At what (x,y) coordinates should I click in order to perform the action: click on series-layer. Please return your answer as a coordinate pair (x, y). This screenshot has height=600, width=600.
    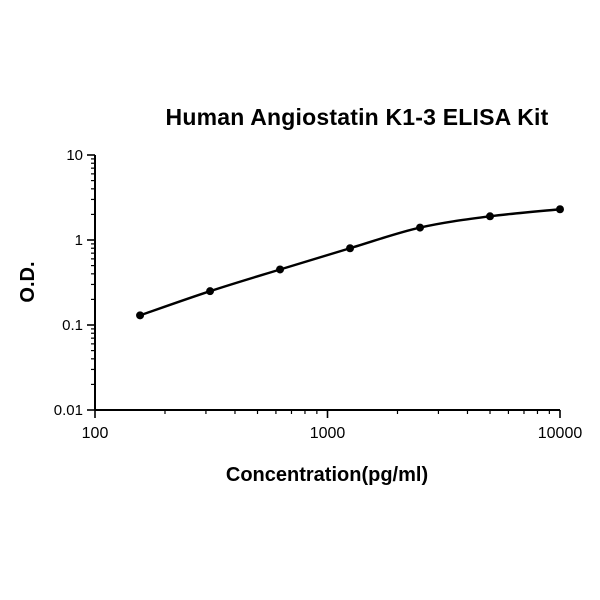
    Looking at the image, I should click on (350, 262).